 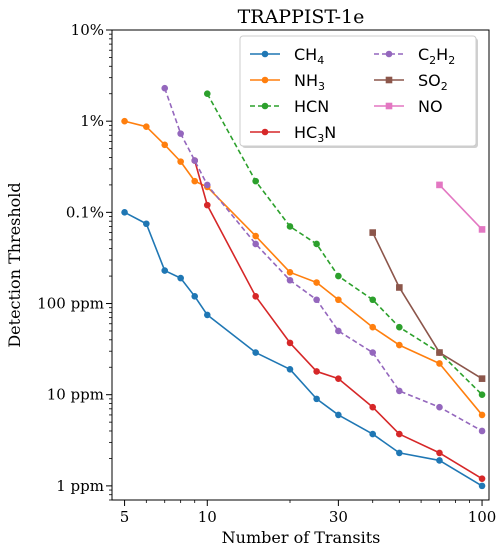 I want to click on legend-label: HCN, so click(x=311, y=106).